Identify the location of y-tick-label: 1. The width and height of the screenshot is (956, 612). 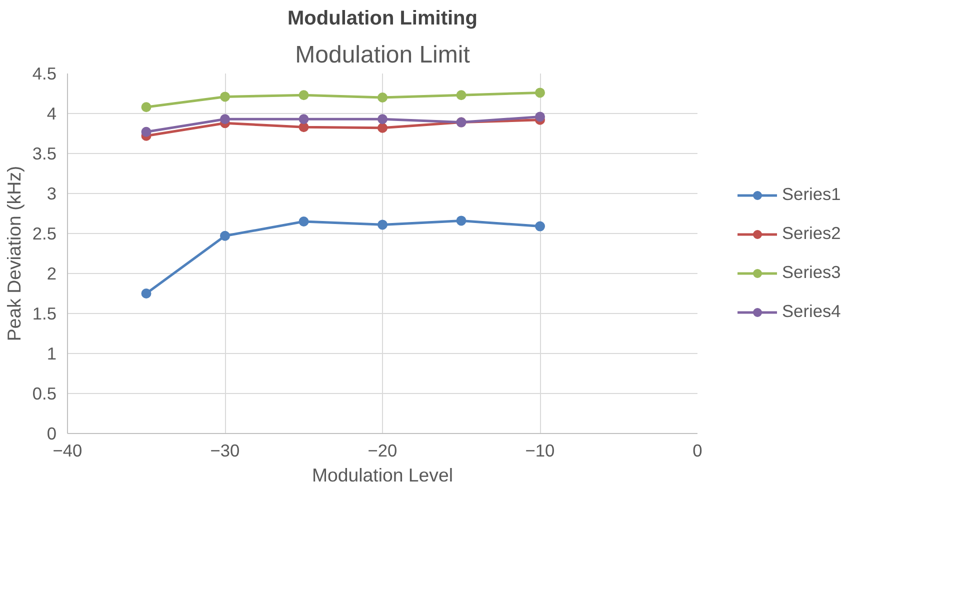
(51, 354).